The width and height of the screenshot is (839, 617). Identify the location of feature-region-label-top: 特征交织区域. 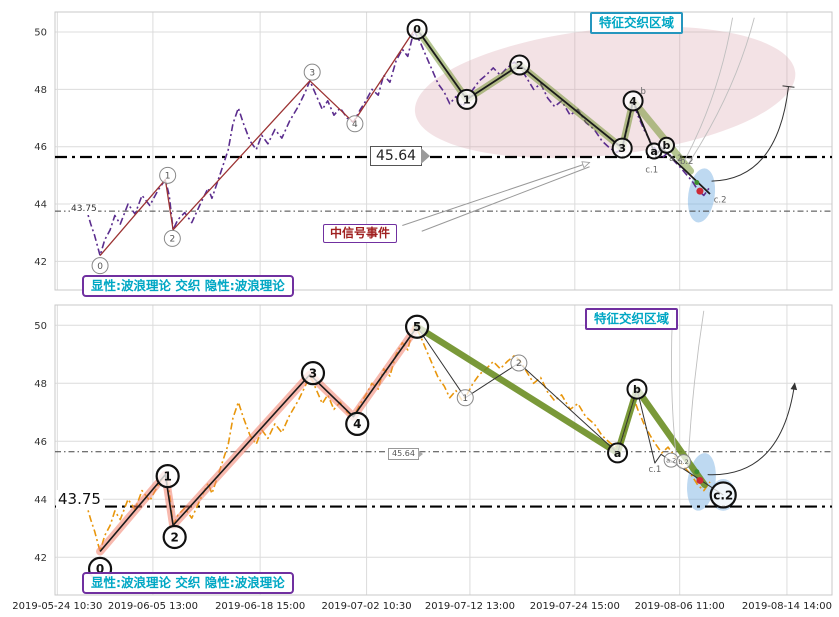
(637, 23).